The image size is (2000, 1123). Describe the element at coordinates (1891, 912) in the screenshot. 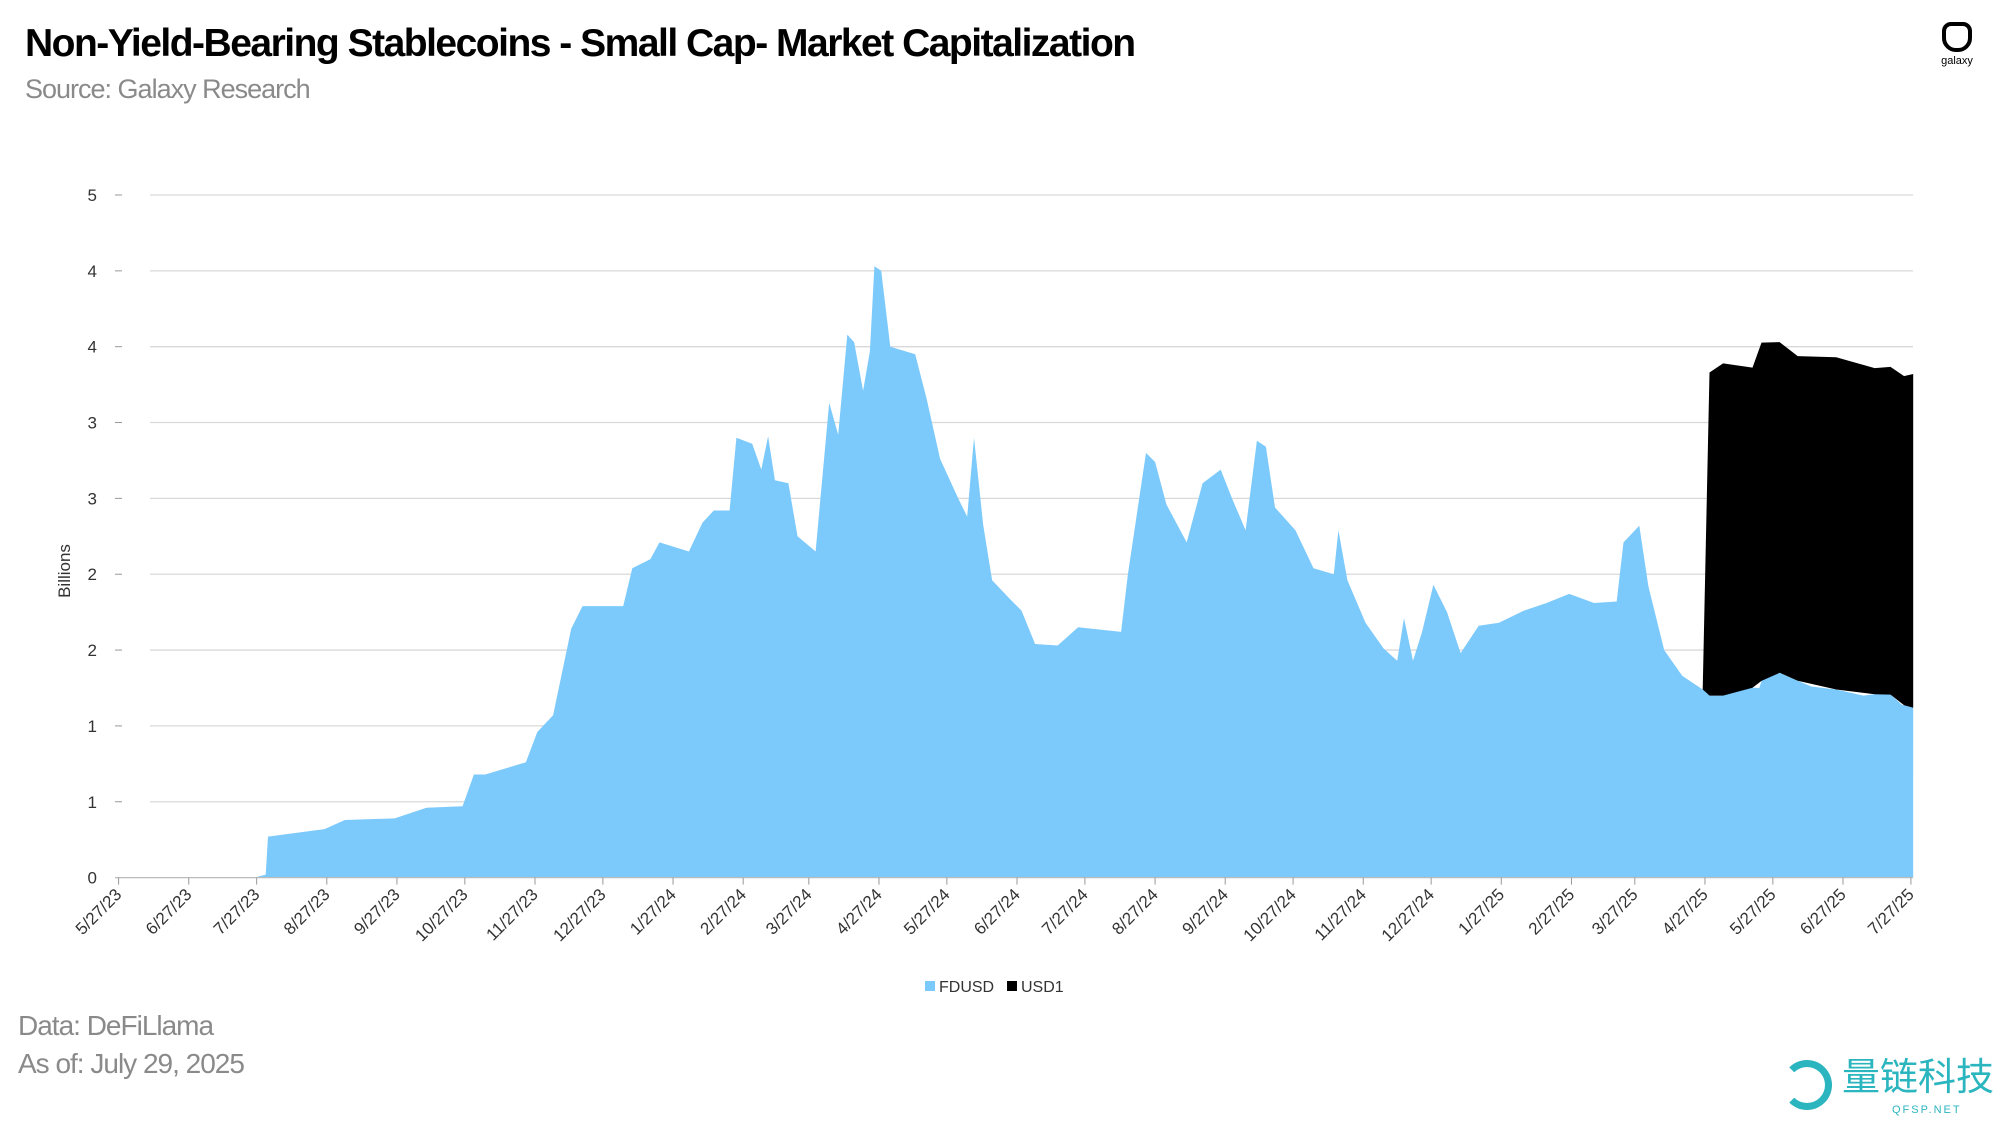

I see `x-tick-label: 7/27/25` at that location.